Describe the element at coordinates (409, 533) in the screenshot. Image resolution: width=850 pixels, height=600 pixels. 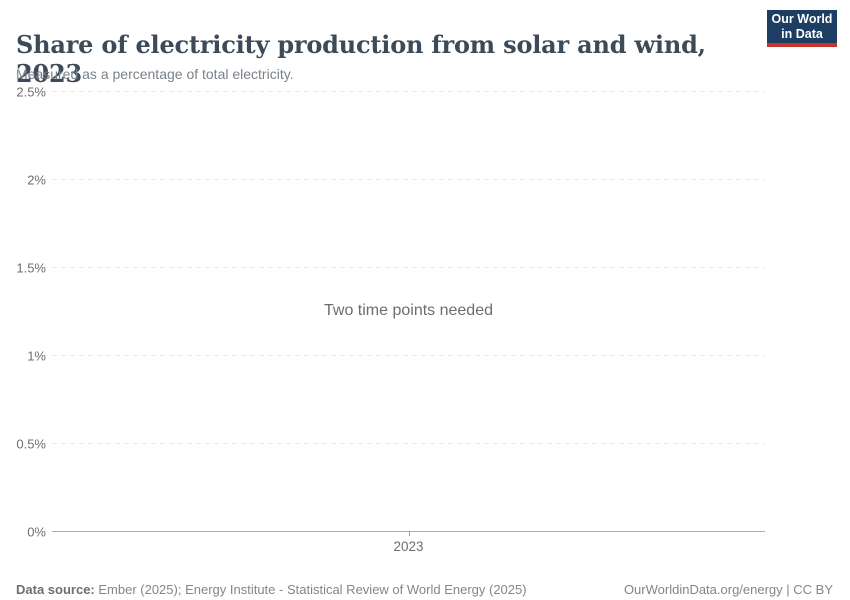
I see `x-axis-tick` at that location.